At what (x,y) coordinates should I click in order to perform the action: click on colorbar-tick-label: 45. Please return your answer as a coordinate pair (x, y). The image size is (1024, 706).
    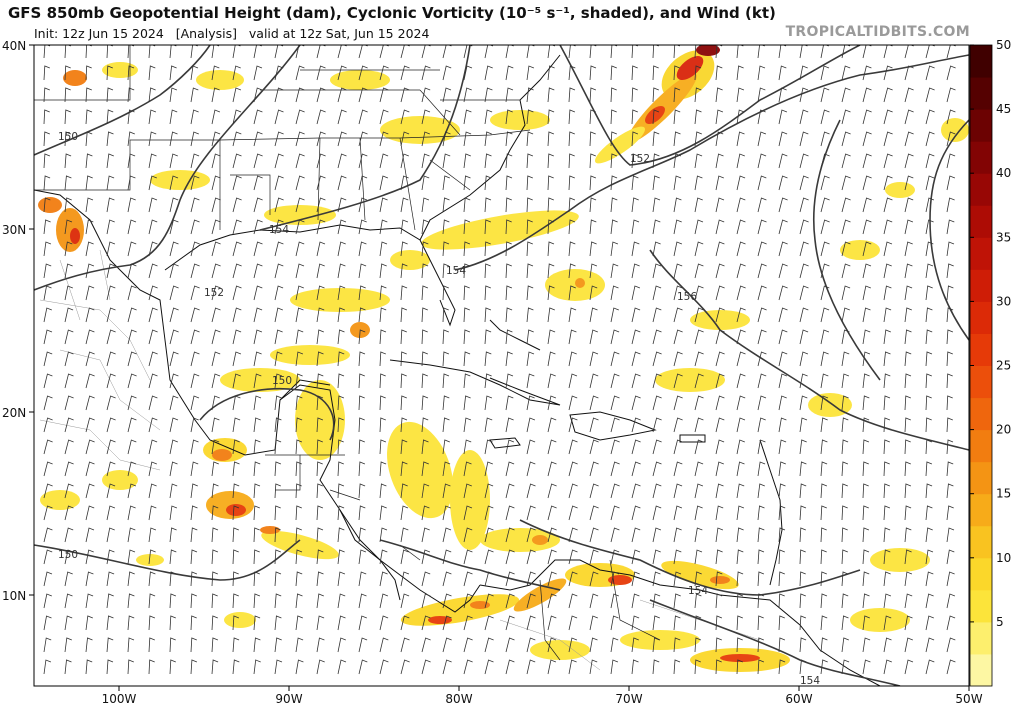
    Looking at the image, I should click on (1003, 109).